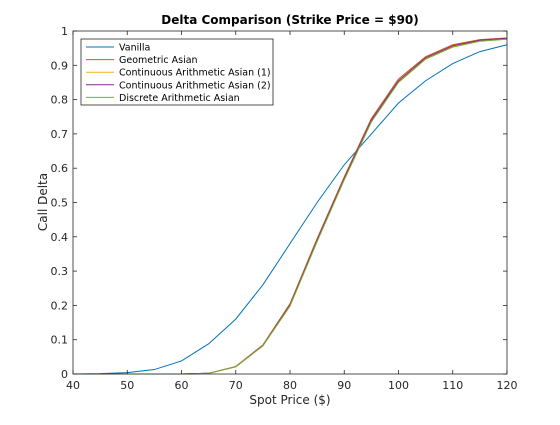  Describe the element at coordinates (60, 271) in the screenshot. I see `y-tick-label: 0.3` at that location.